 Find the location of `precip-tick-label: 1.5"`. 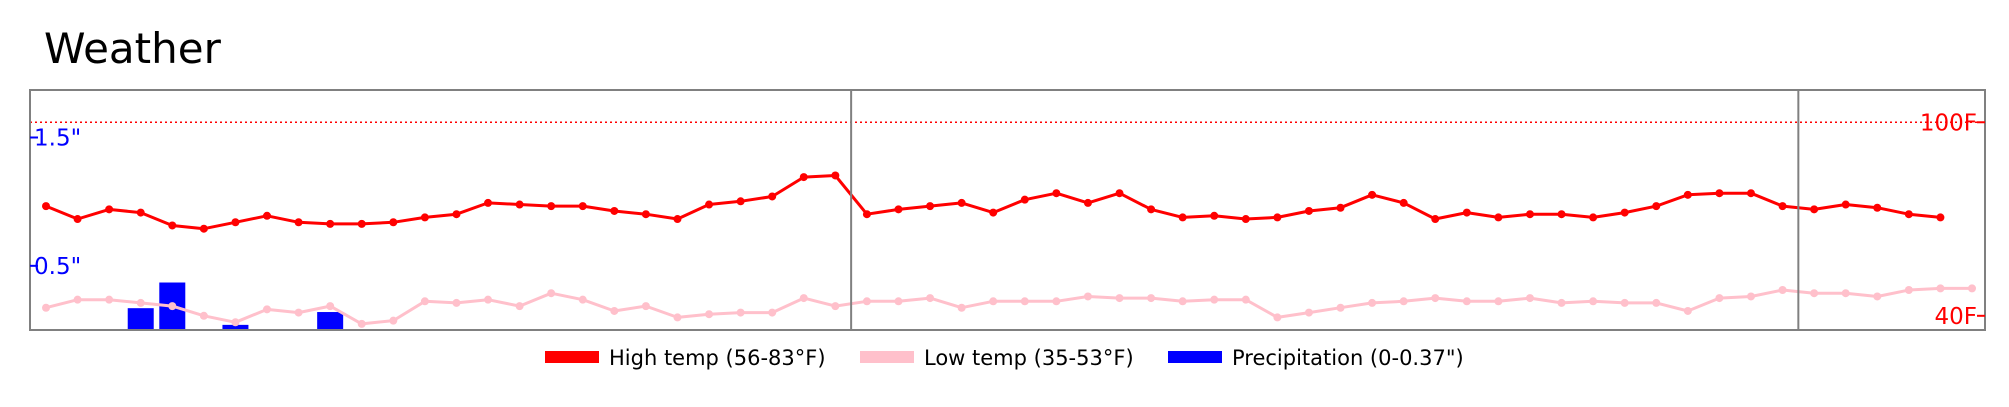

precip-tick-label: 1.5" is located at coordinates (57, 138).